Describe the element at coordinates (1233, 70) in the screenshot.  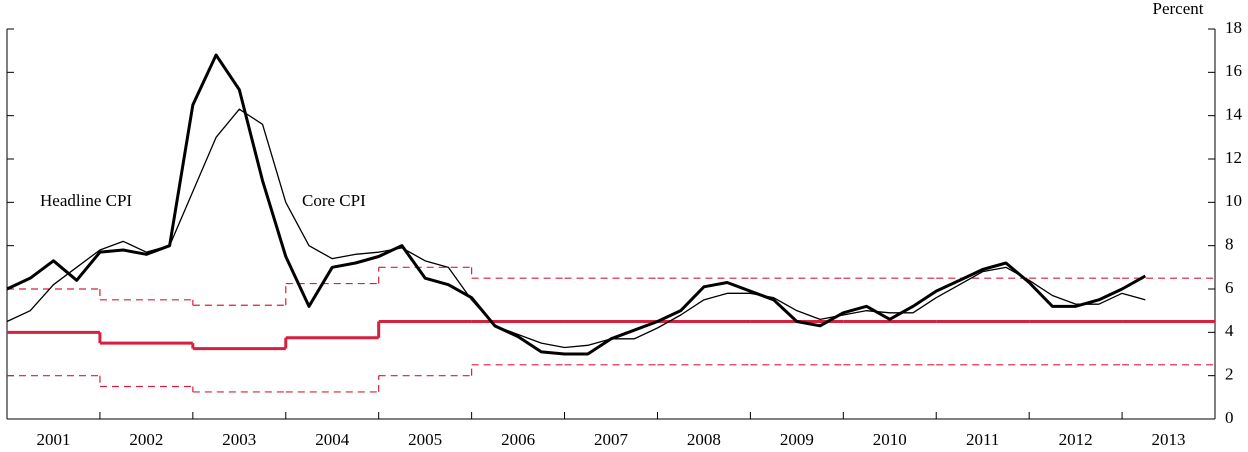
I see `y-tick-label: 16` at that location.